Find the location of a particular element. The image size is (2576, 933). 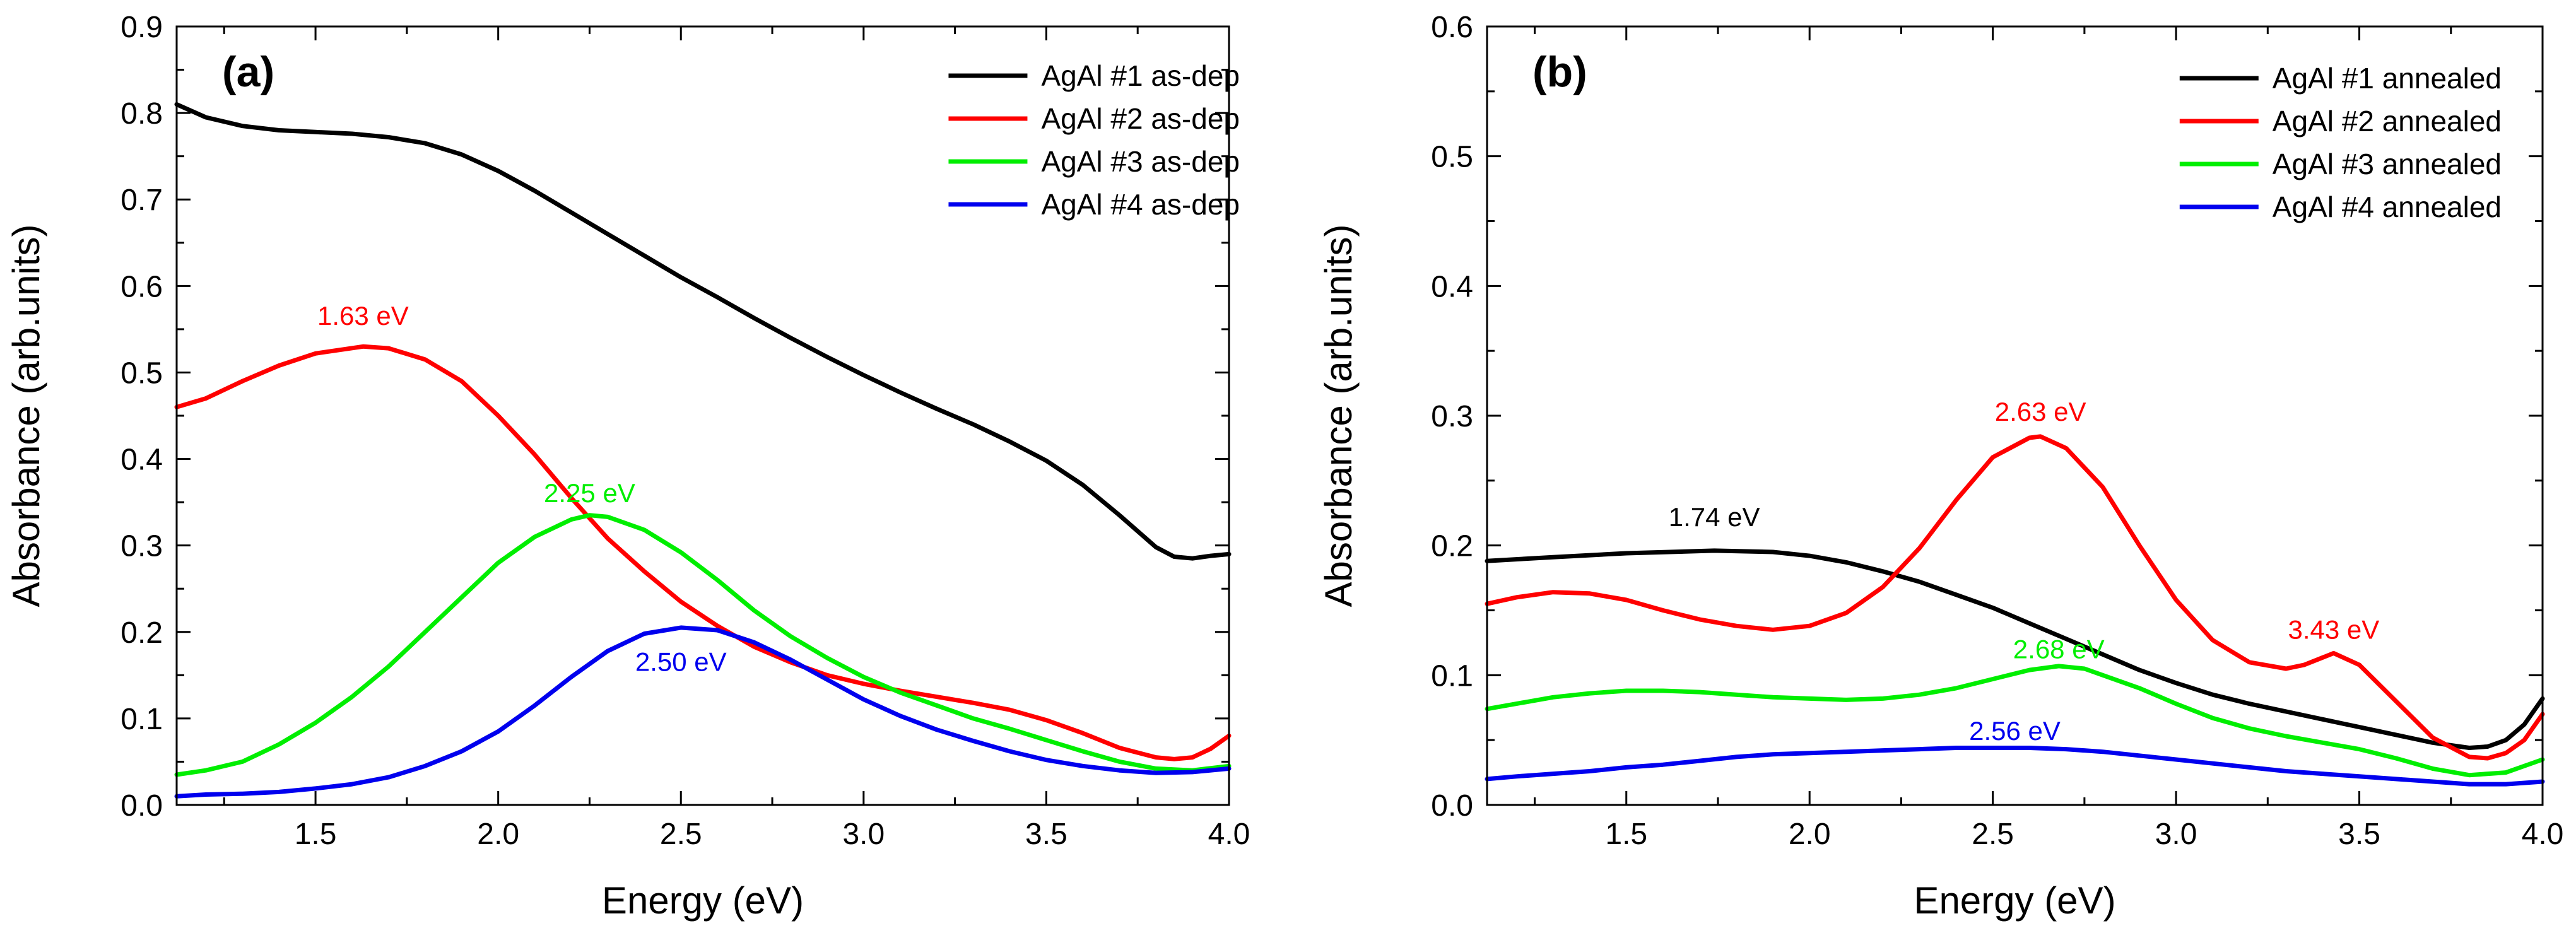

legend-item: AgAl #4 annealed is located at coordinates (2340, 207).